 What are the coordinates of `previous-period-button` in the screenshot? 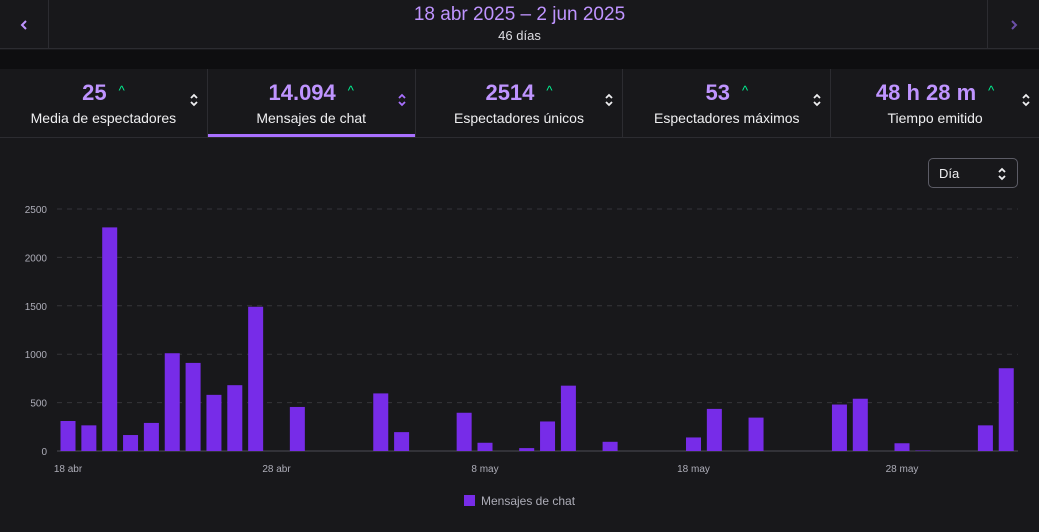 It's located at (24, 24).